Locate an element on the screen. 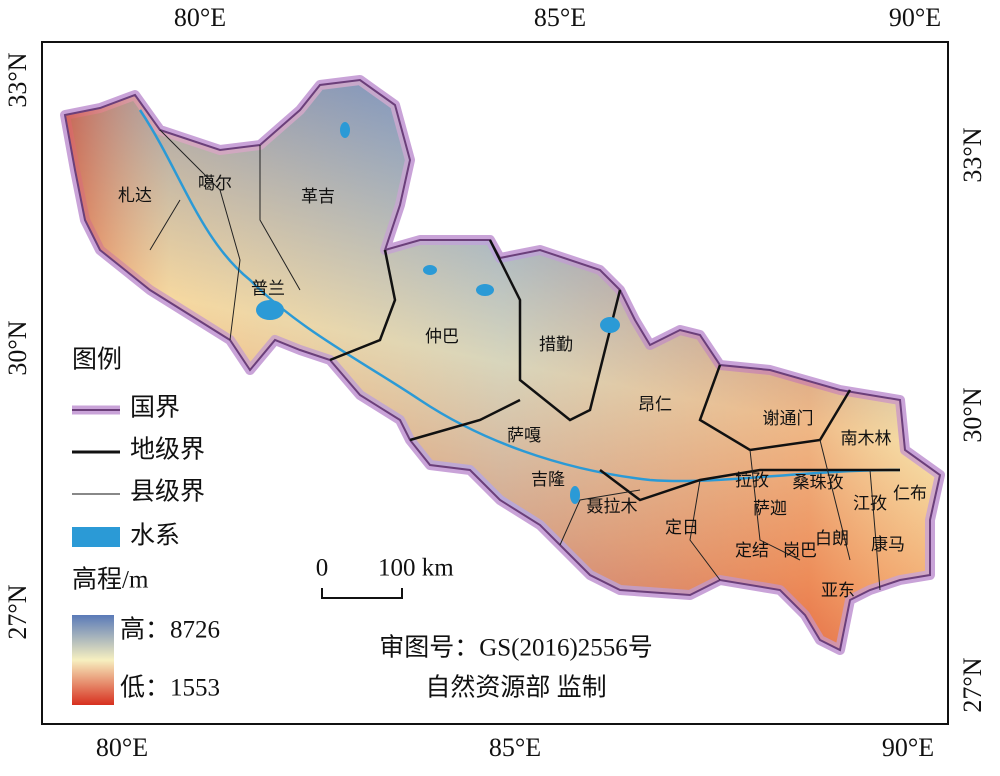 Image resolution: width=1000 pixels, height=776 pixels. place: 仲巴 is located at coordinates (442, 336).